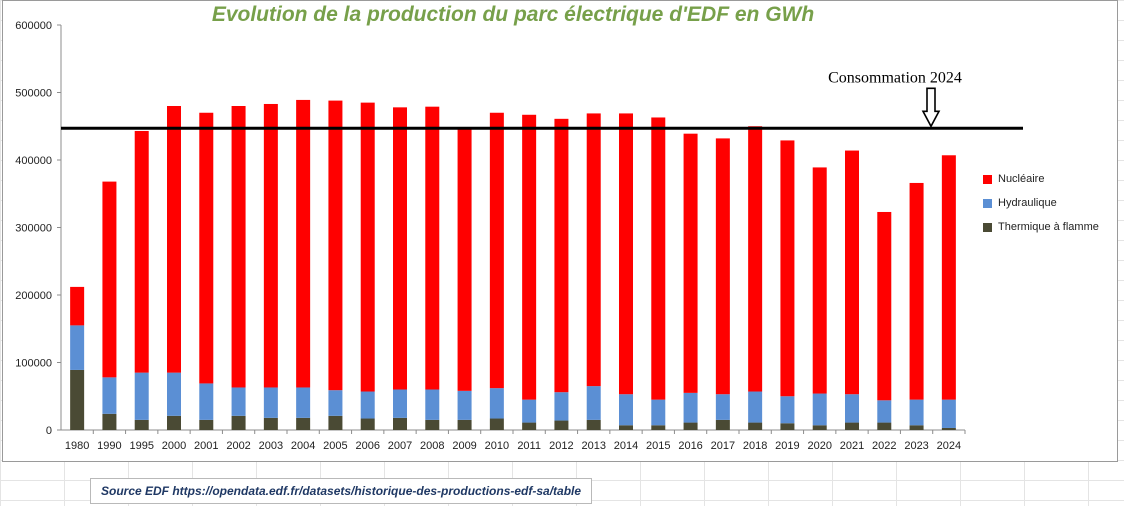 This screenshot has width=1124, height=506. I want to click on bar-thermique-2021, so click(852, 426).